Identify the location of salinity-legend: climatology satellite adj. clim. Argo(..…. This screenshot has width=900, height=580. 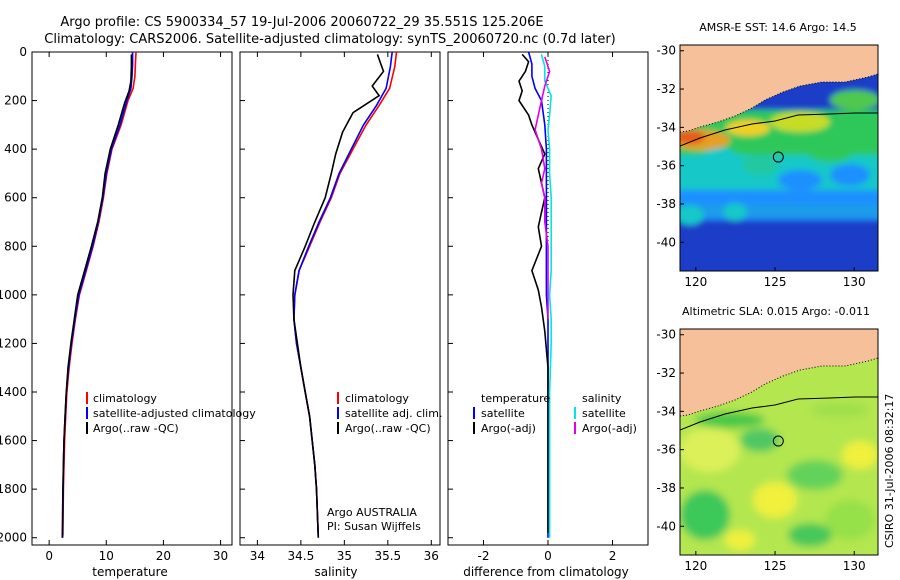
(389, 413).